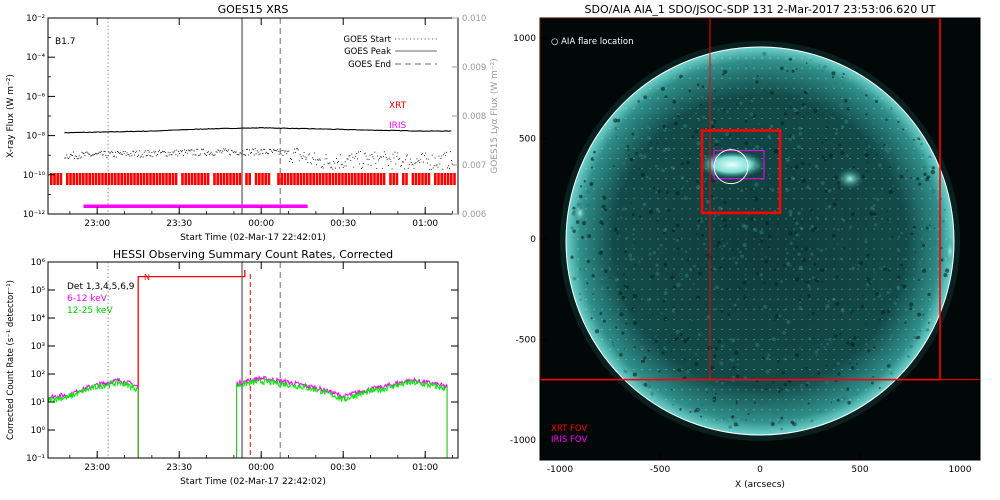 The width and height of the screenshot is (1000, 500). Describe the element at coordinates (660, 470) in the screenshot. I see `aia-xtick-label: -500` at that location.